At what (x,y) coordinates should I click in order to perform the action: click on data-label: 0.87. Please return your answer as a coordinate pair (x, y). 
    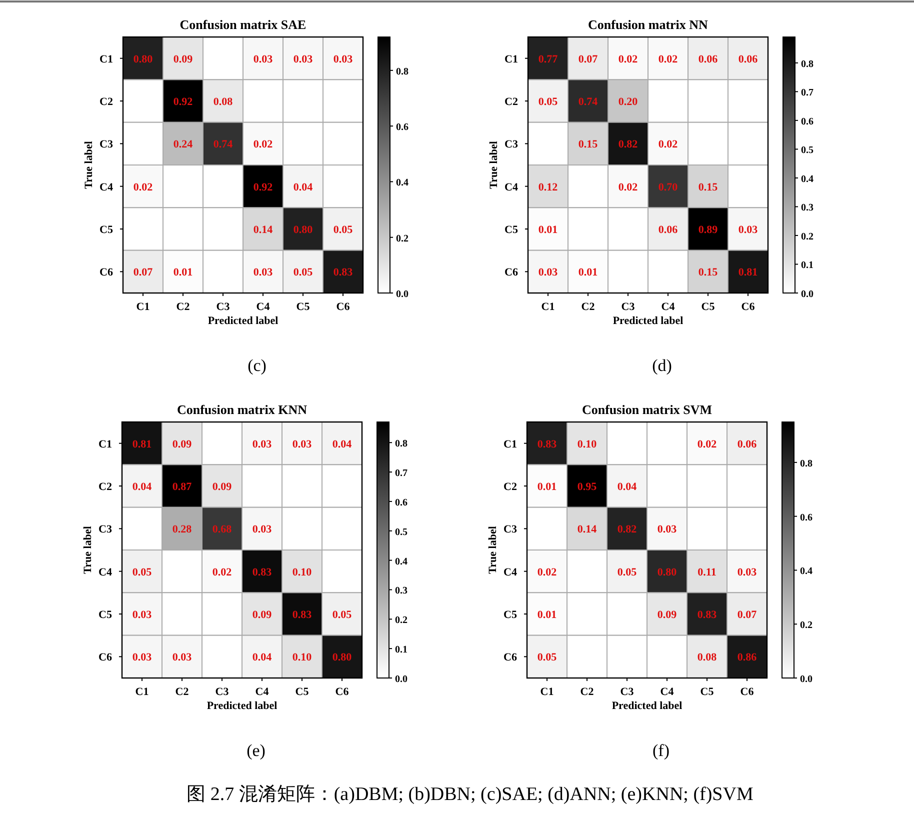
    Looking at the image, I should click on (182, 487).